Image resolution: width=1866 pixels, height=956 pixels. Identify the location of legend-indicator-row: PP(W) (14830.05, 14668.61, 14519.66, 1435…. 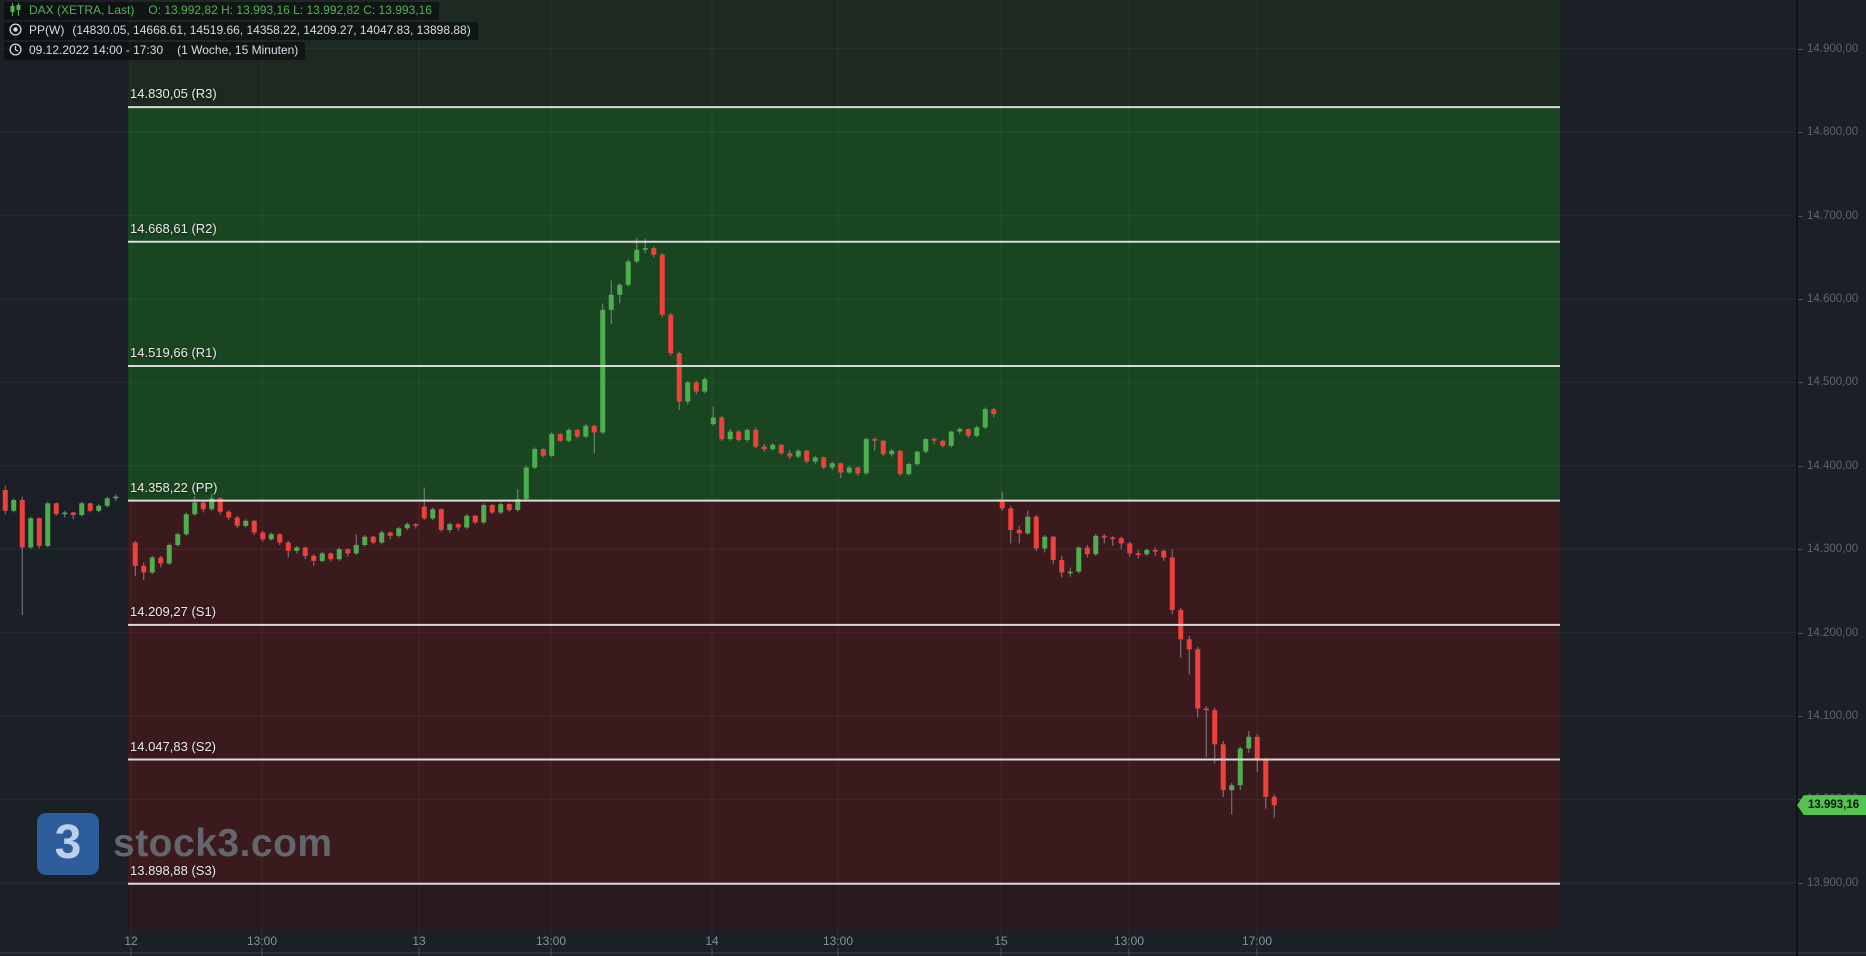
(241, 31).